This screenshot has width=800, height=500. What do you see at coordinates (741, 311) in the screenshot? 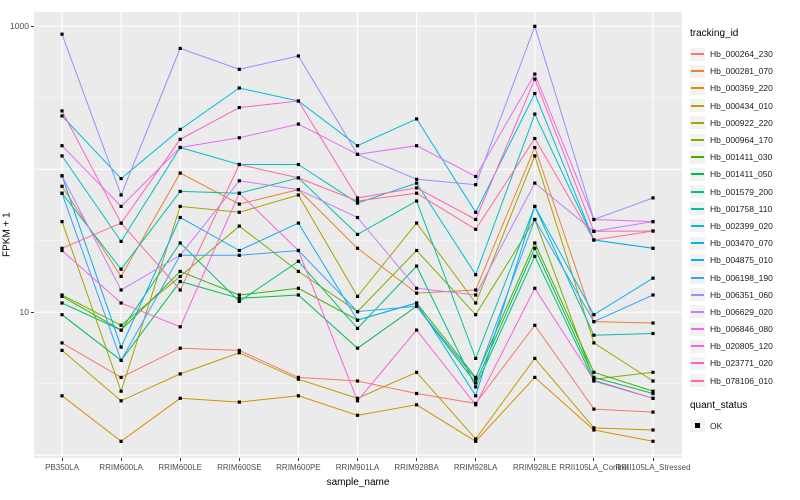
I see `legend-item-label: Hb_006629_020` at bounding box center [741, 311].